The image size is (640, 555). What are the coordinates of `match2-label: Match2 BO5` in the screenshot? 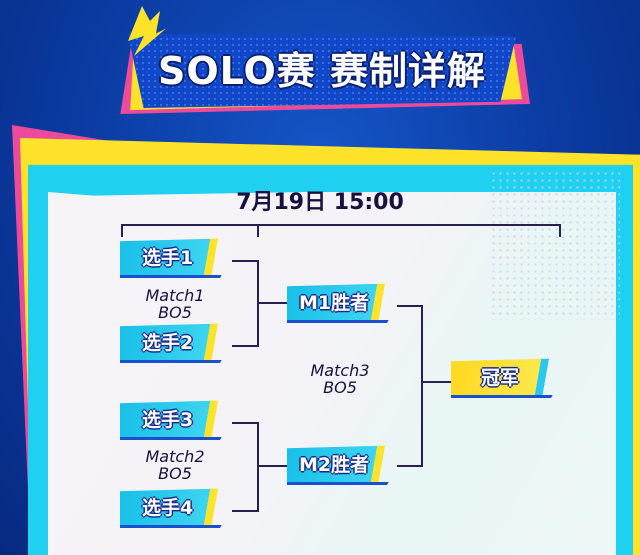 It's located at (175, 465).